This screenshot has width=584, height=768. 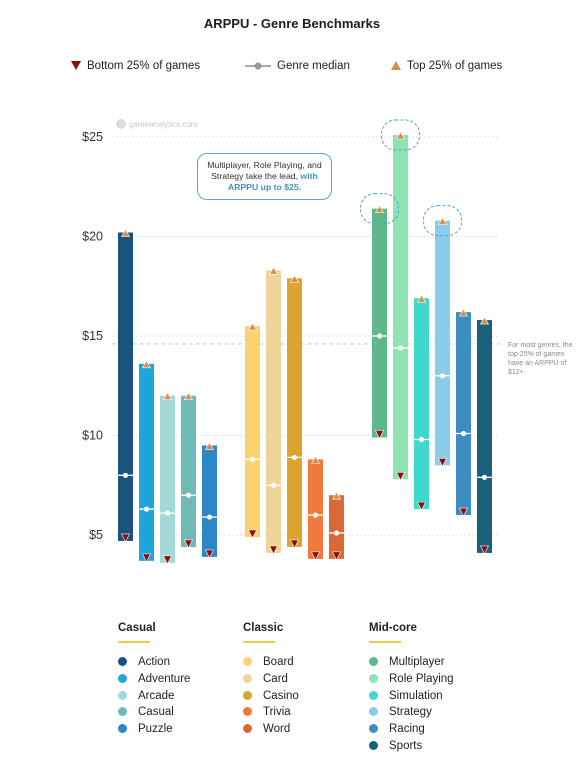 I want to click on legend-item-action: Action, so click(x=144, y=662).